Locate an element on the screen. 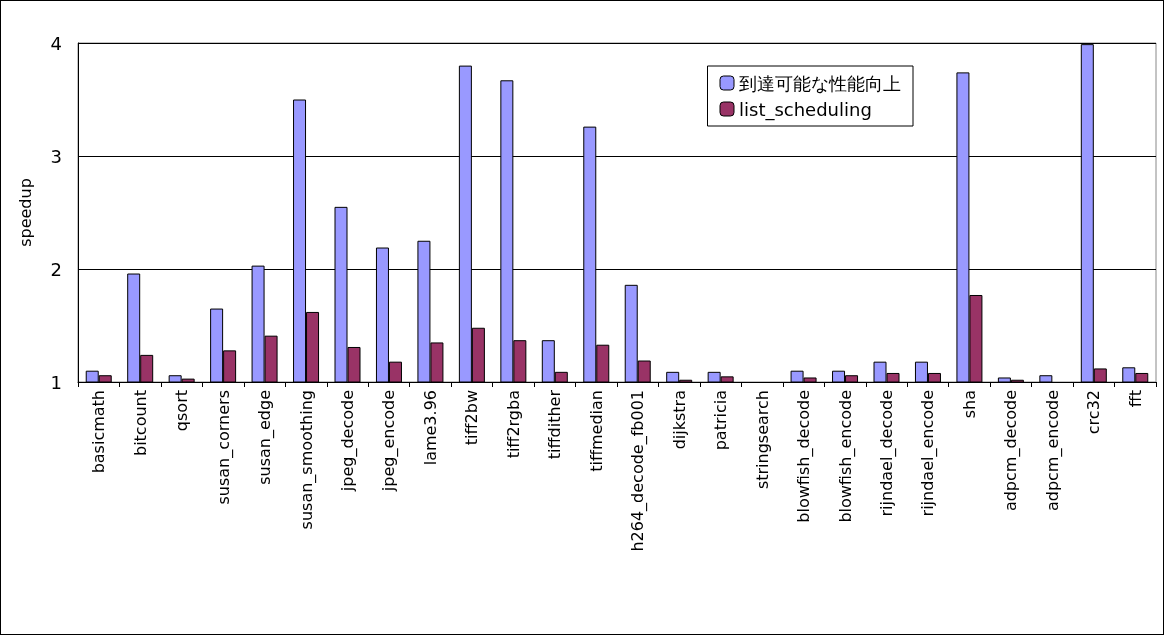 This screenshot has width=1164, height=635. x-tick-label: susan_smoothing is located at coordinates (306, 460).